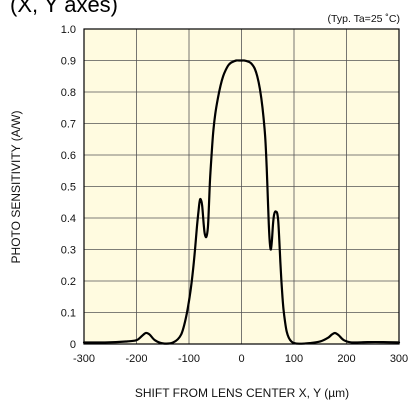  I want to click on x-tick-label: -100, so click(189, 359).